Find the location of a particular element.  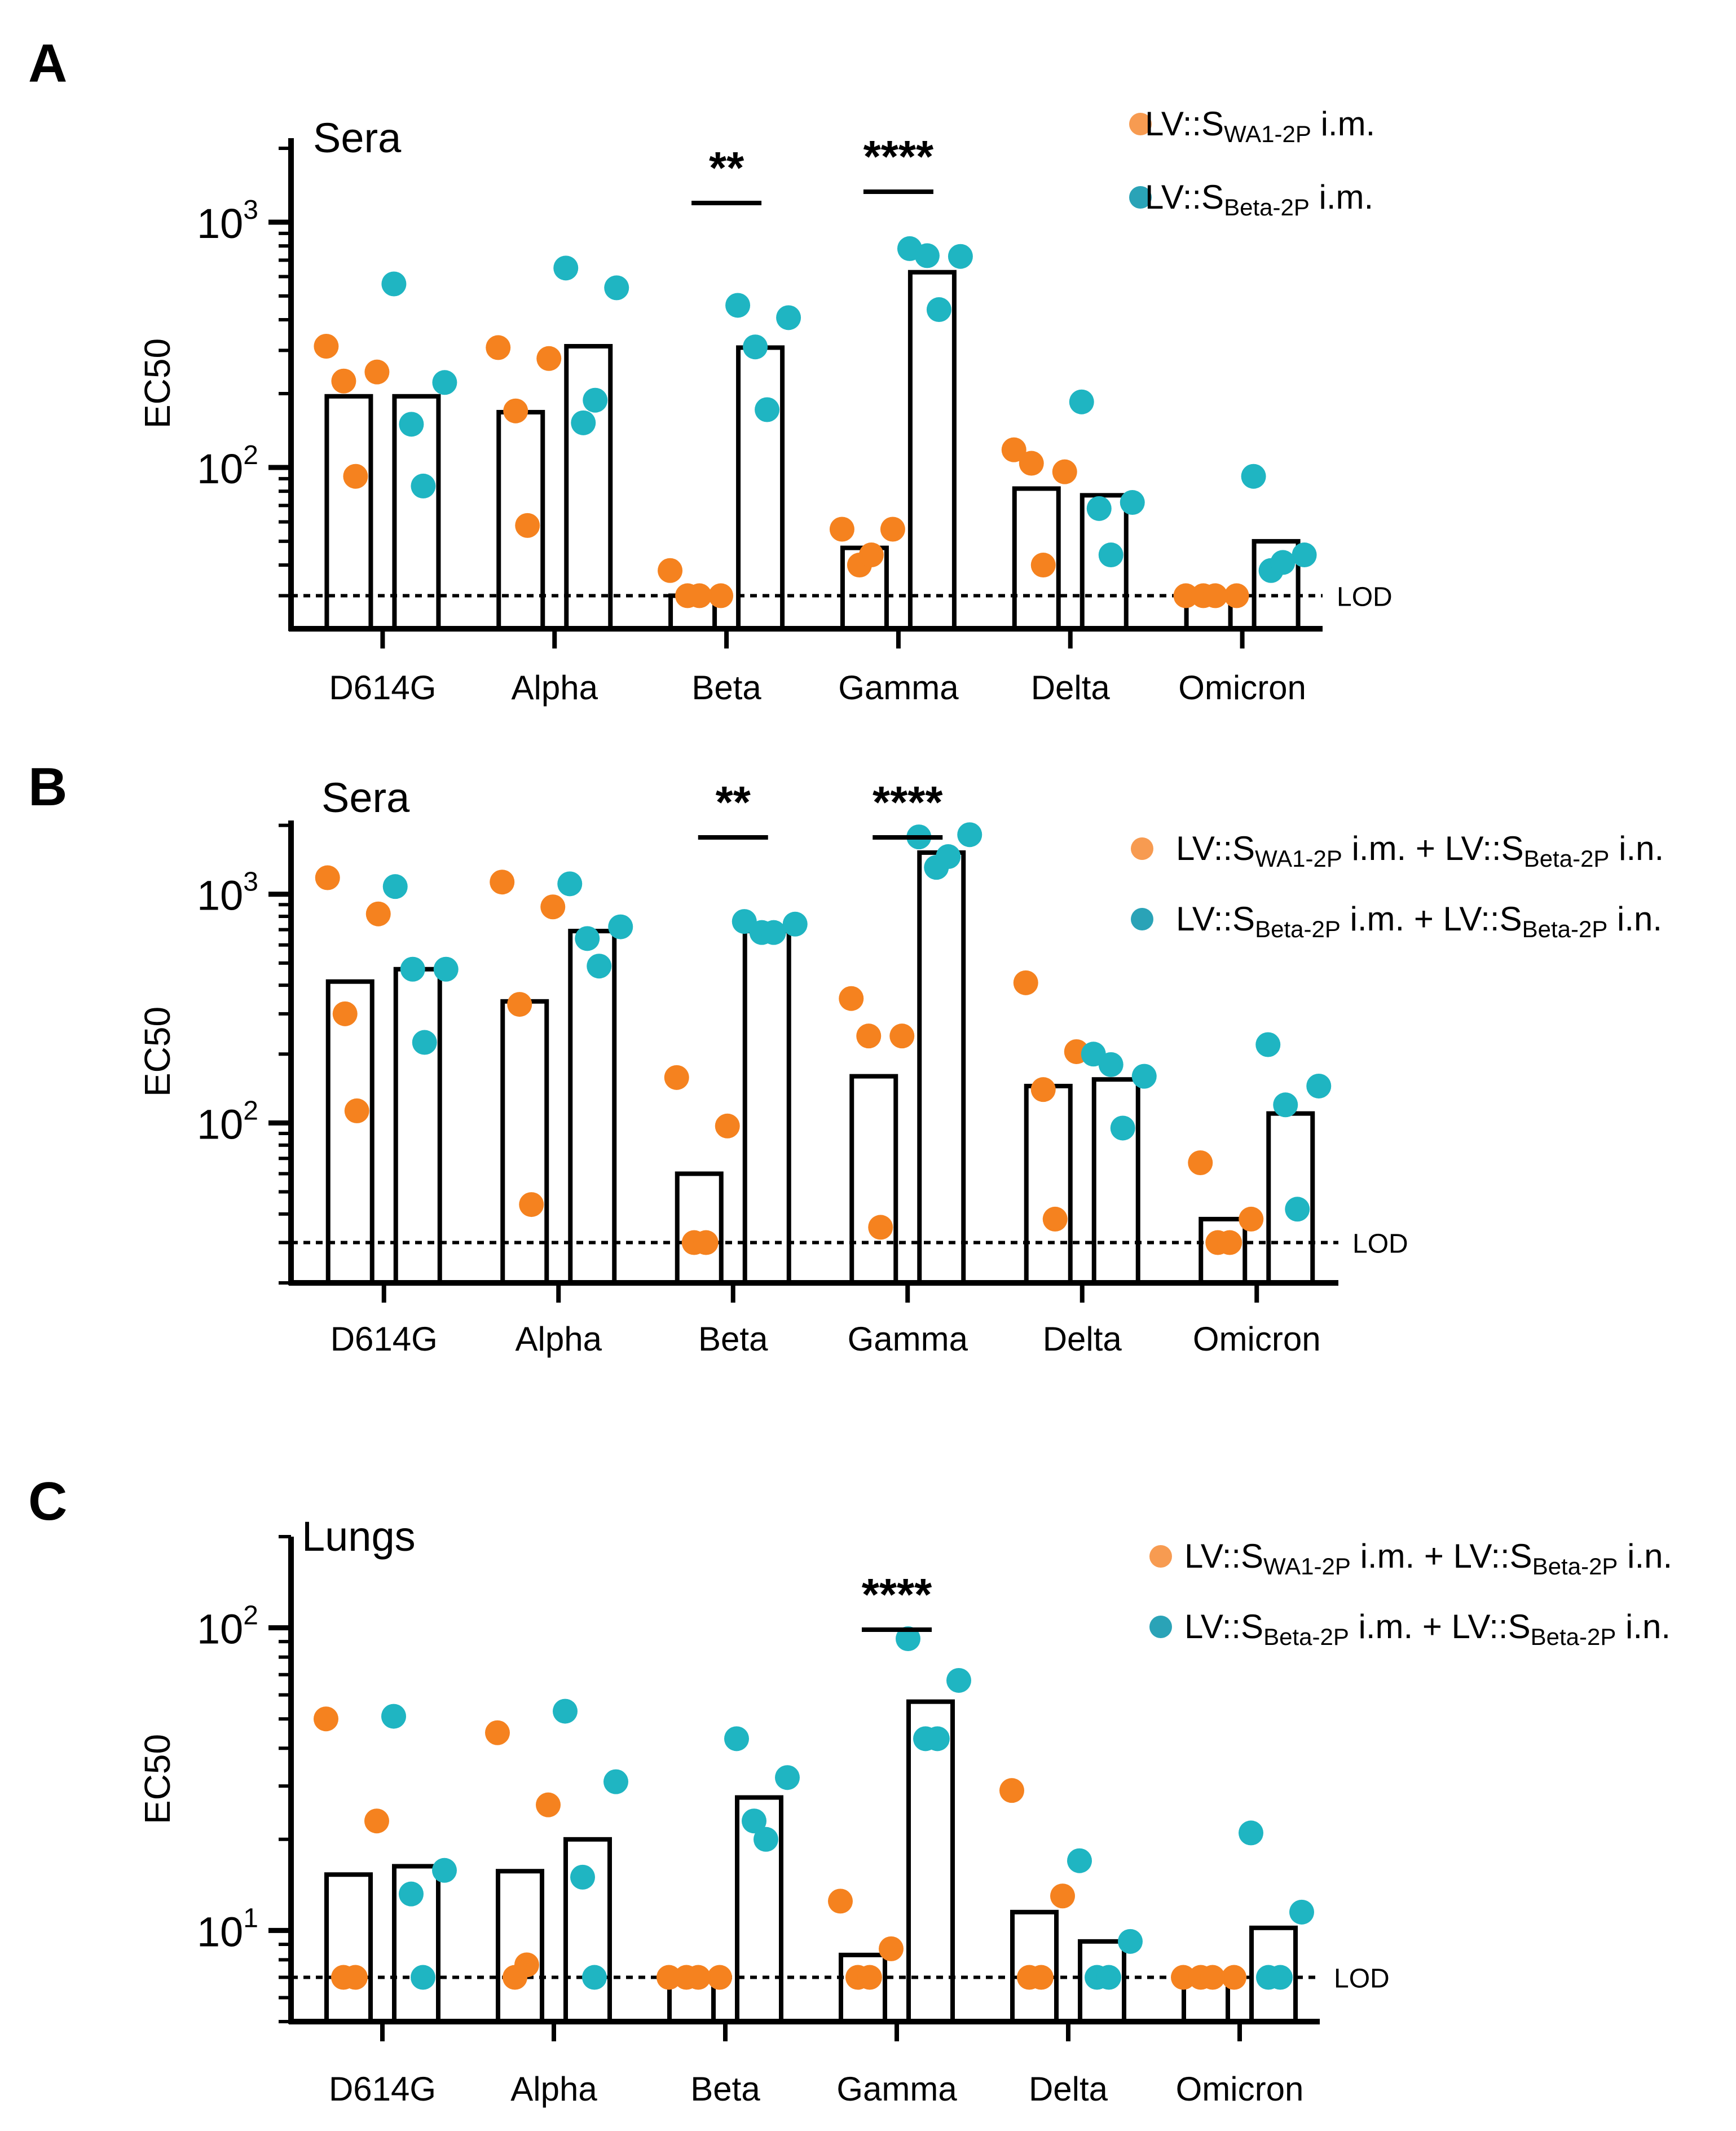

legend-label: LV::SBeta-2P i.m. + LV::SBeta-2P i.n. is located at coordinates (1419, 921).